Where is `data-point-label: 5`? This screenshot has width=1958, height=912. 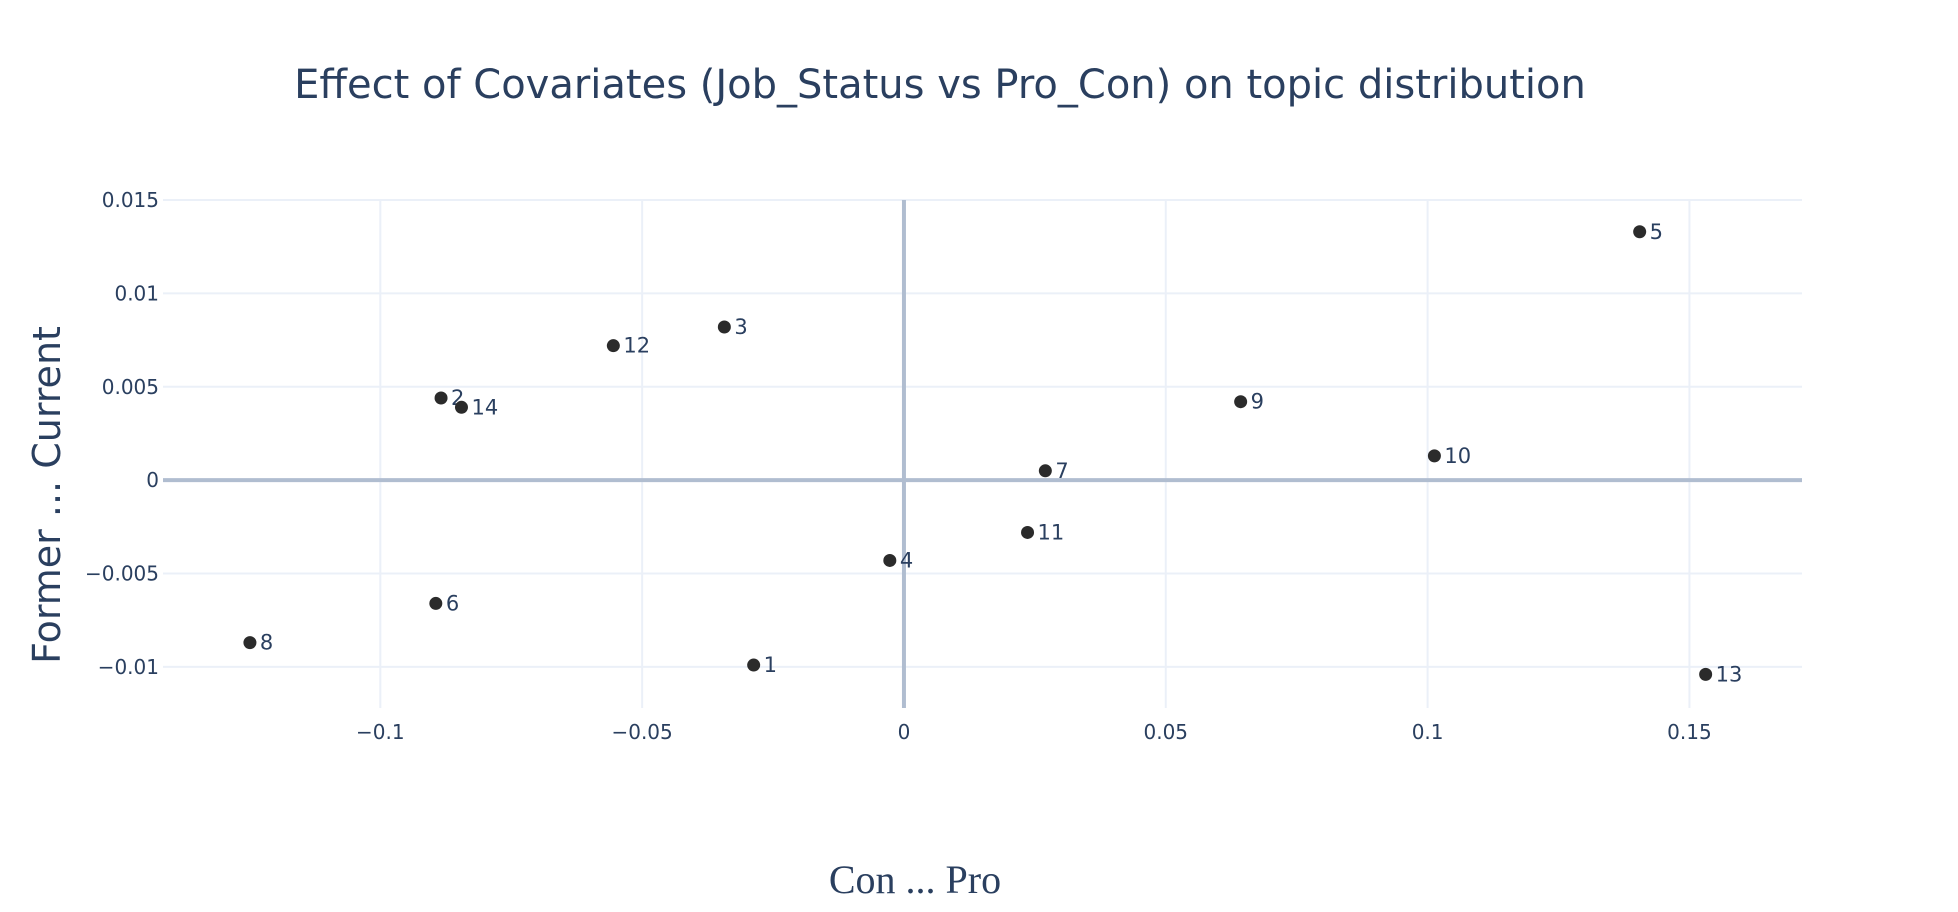
data-point-label: 5 is located at coordinates (1656, 232).